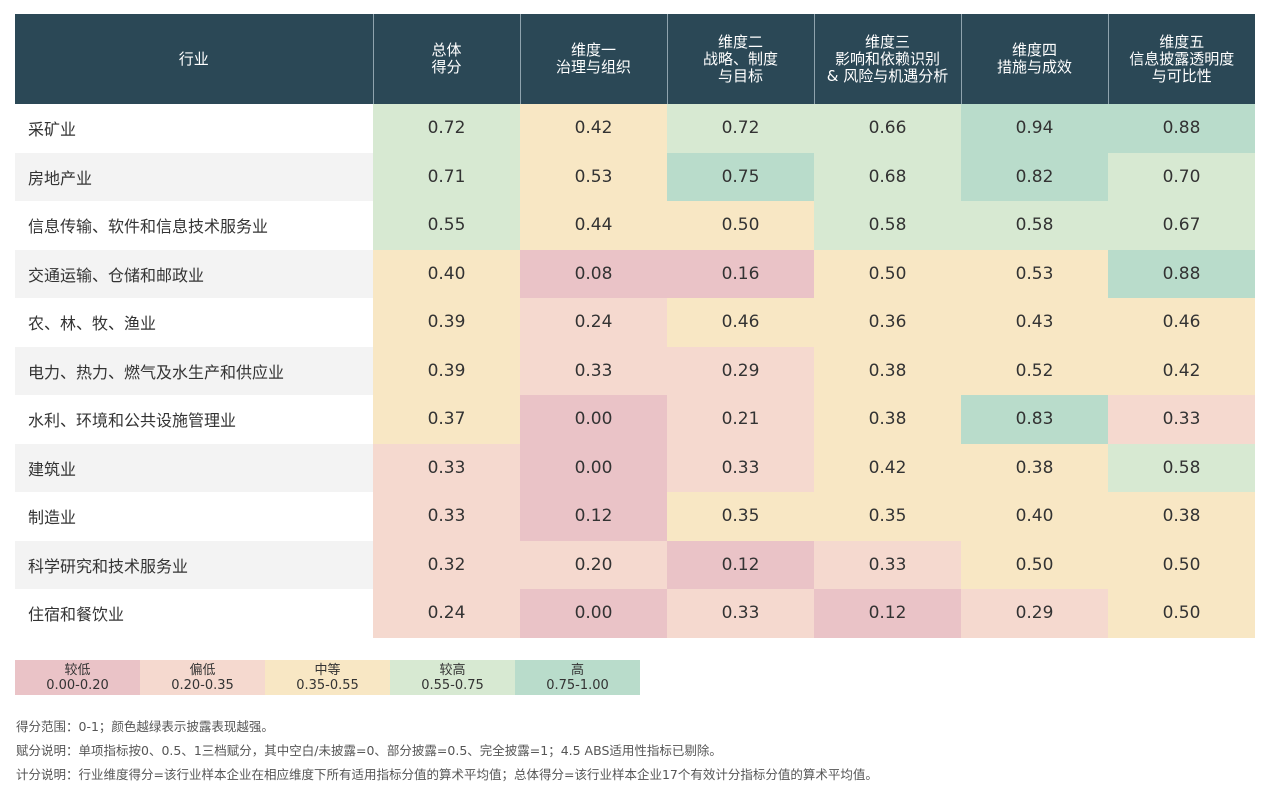  I want to click on legend-label: 较高, so click(452, 670).